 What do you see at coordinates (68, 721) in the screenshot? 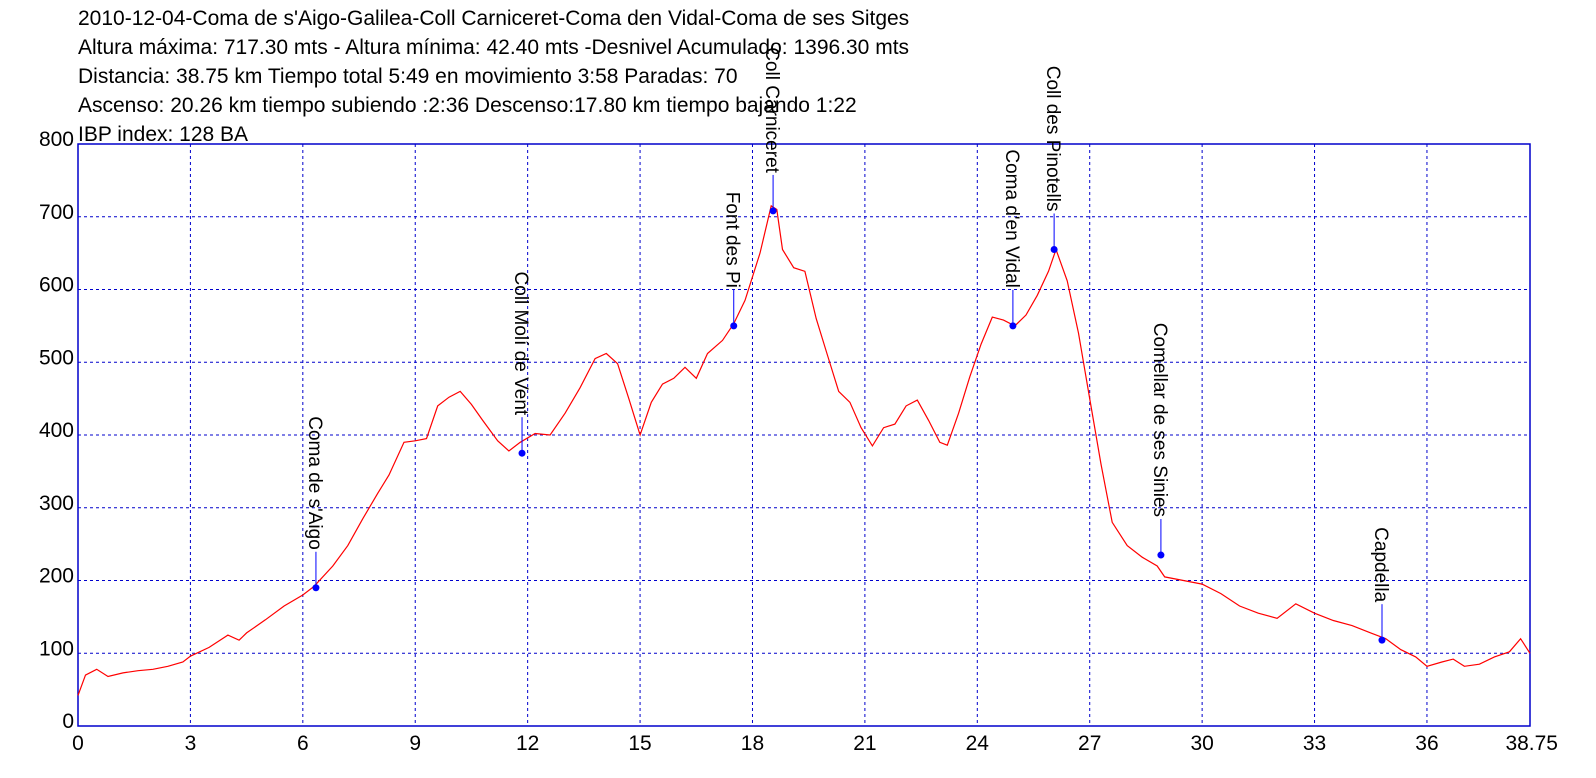
I see `y-tick-label: 0` at bounding box center [68, 721].